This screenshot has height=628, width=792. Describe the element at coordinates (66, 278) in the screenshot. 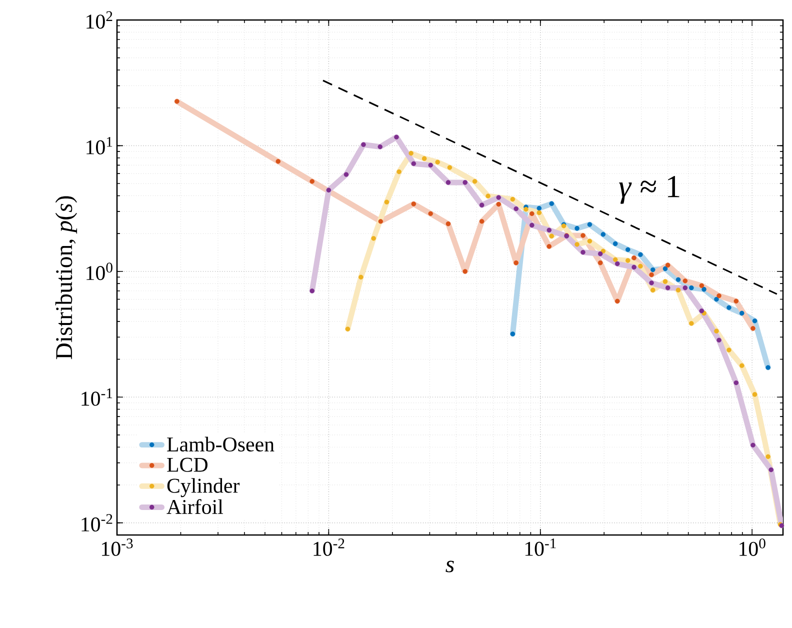

I see `y-axis-title: Distribution, p(s)` at that location.